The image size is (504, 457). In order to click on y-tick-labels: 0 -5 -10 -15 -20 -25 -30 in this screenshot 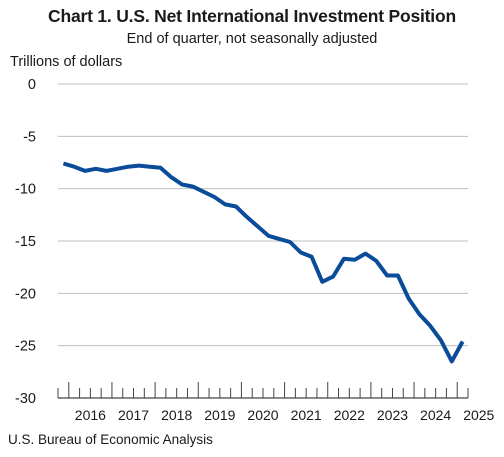, I will do `click(25, 242)`.